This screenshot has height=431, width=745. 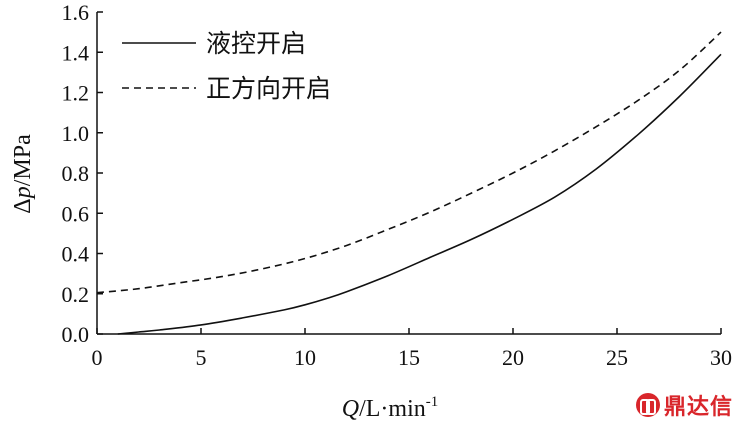 What do you see at coordinates (647, 405) in the screenshot?
I see `logo-icon` at bounding box center [647, 405].